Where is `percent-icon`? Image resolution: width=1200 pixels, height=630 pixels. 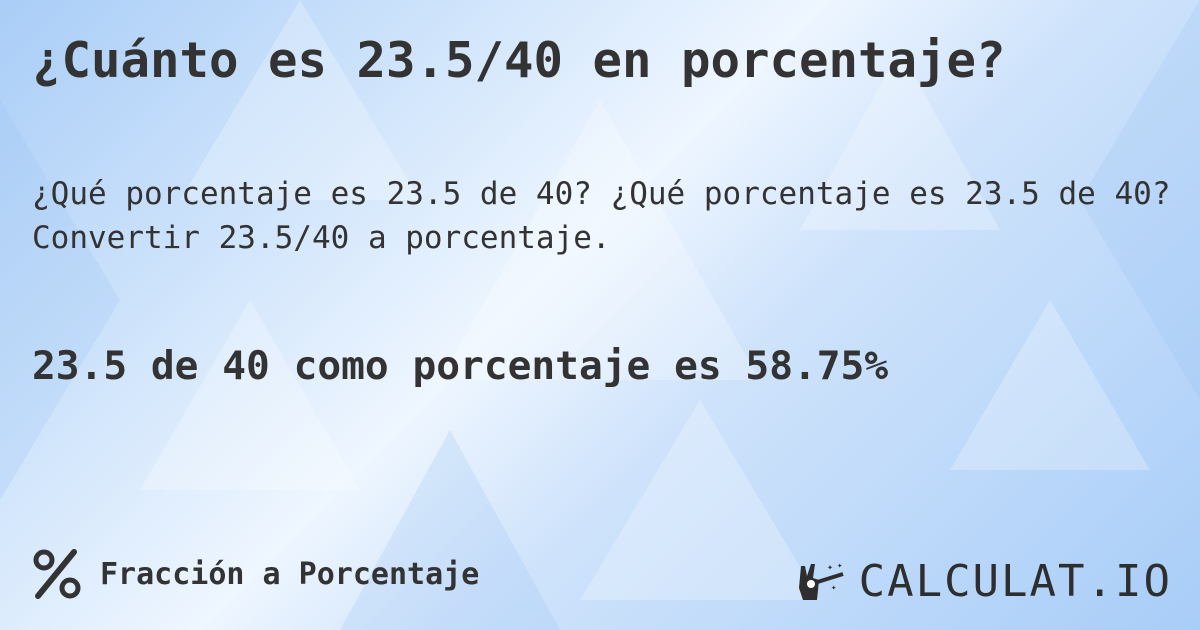 percent-icon is located at coordinates (57, 574).